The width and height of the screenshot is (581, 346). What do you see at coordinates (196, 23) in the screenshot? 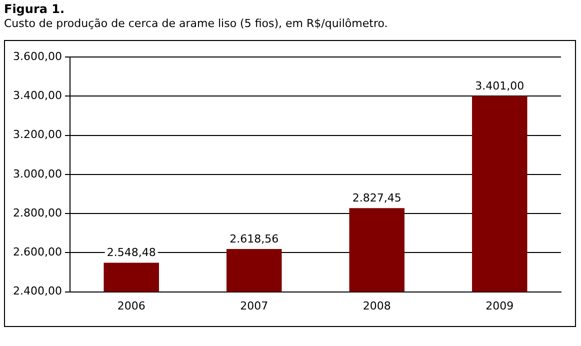
I see `chart-subtitle: Custo de produção de cerca de arame liso (5 fios), em R$/quilômetro.` at bounding box center [196, 23].